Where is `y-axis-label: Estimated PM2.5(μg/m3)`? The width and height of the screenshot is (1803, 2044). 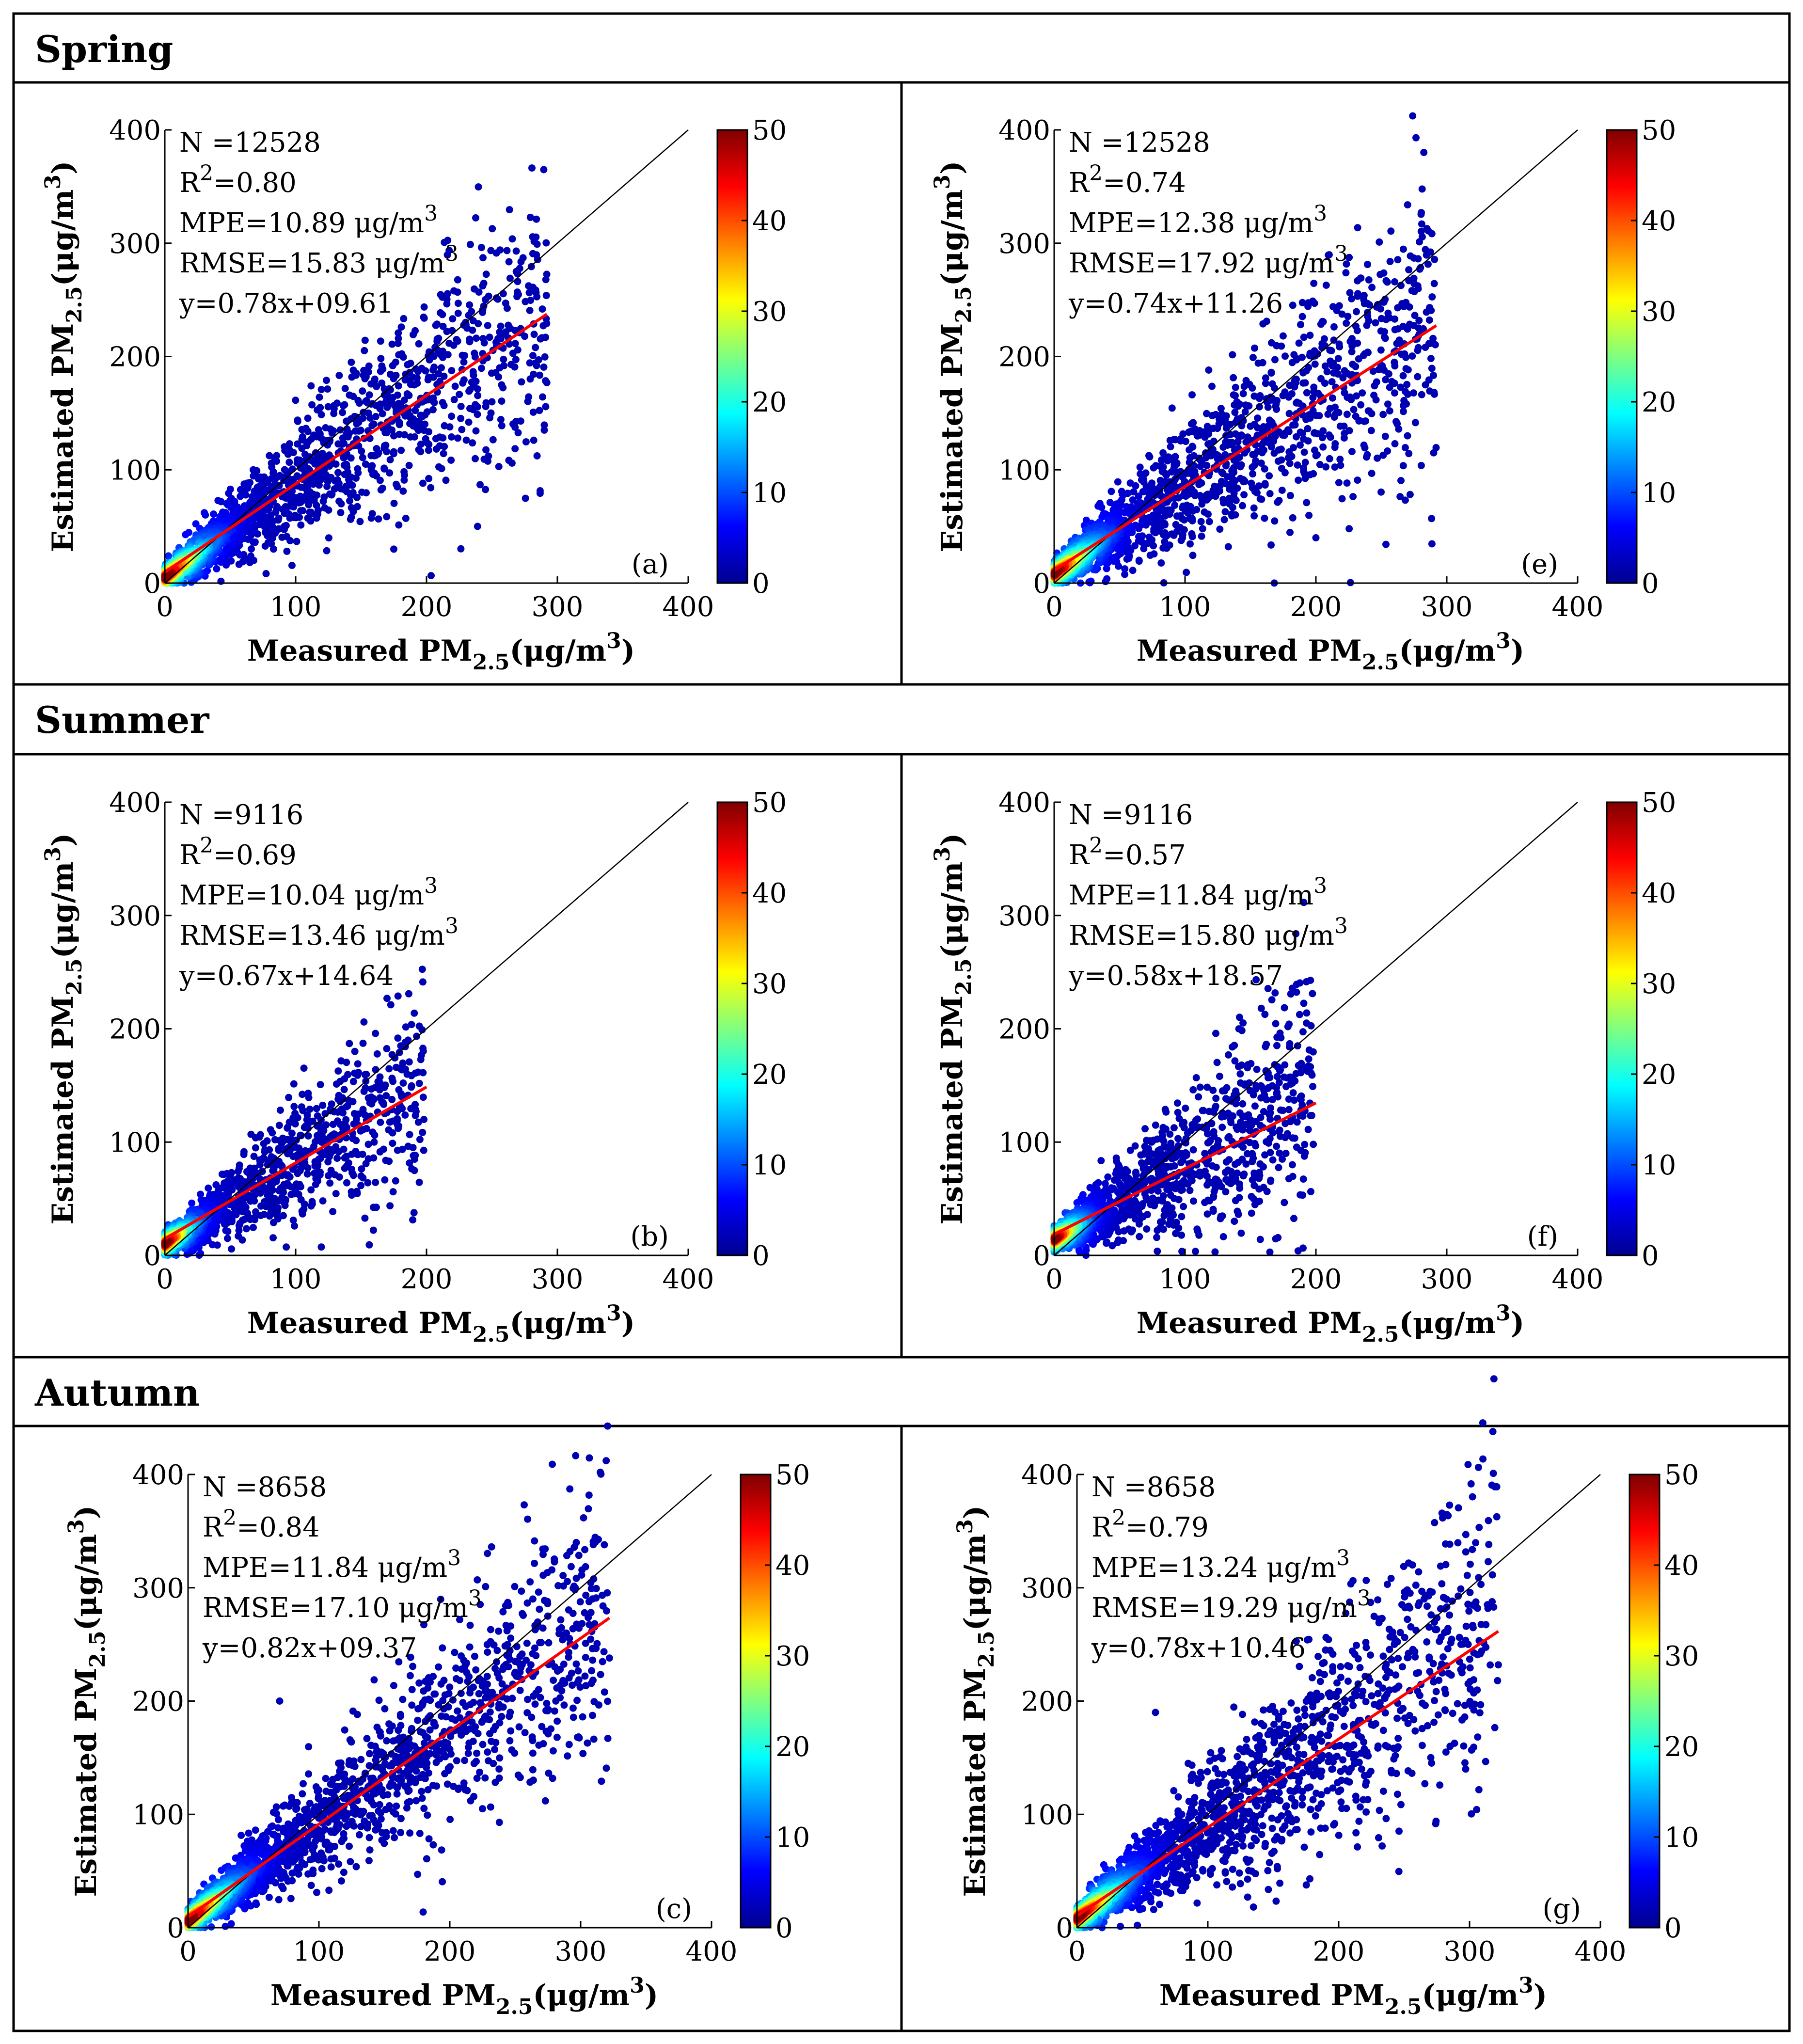
y-axis-label: Estimated PM2.5(μg/m3) is located at coordinates (953, 357).